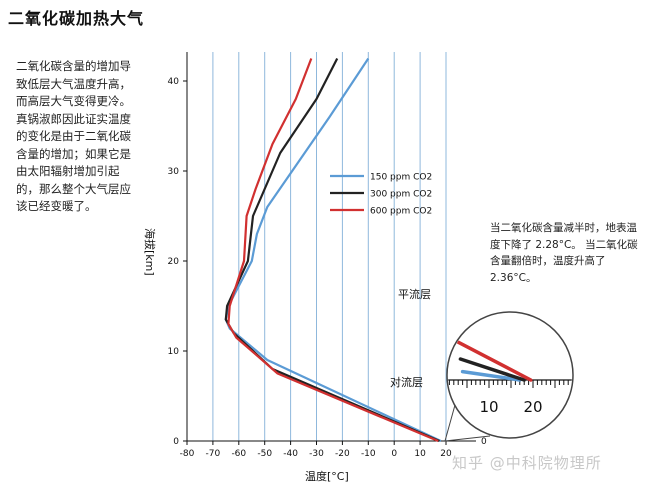 The width and height of the screenshot is (652, 494). I want to click on x-tick-label: -20, so click(342, 454).